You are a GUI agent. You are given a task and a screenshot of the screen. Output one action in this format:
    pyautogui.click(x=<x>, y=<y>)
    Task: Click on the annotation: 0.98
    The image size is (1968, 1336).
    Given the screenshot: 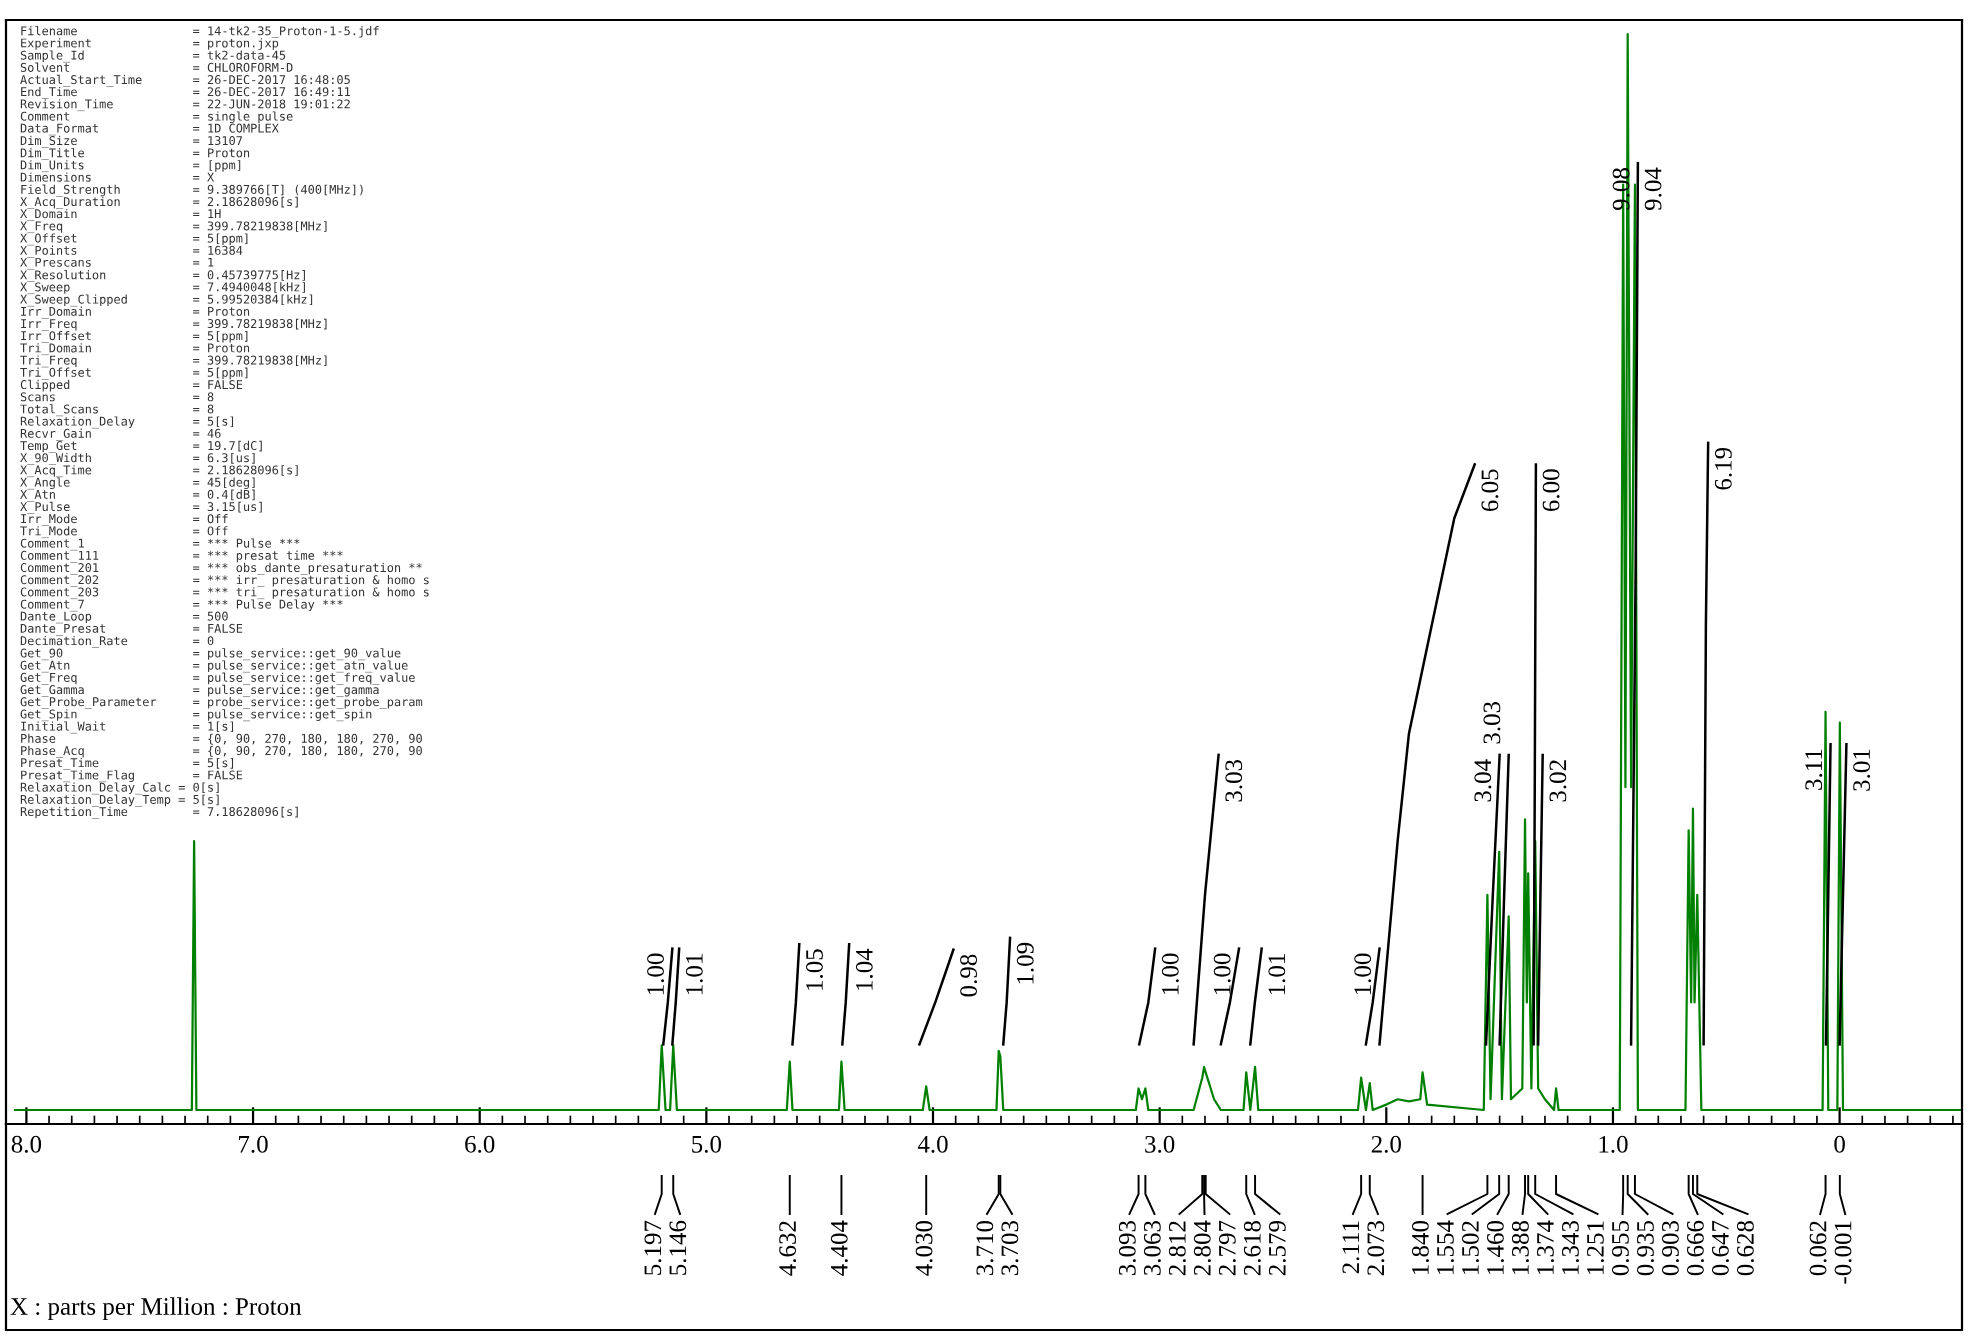 What is the action you would take?
    pyautogui.click(x=969, y=975)
    